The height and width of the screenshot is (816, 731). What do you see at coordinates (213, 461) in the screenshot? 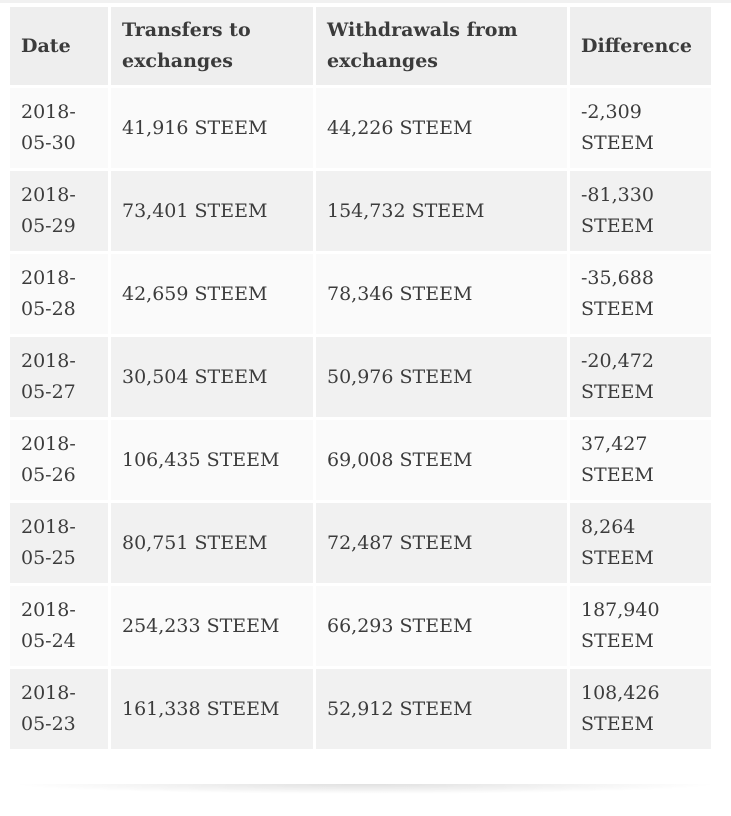
I see `cell-transfers: 106,435 STEEM` at bounding box center [213, 461].